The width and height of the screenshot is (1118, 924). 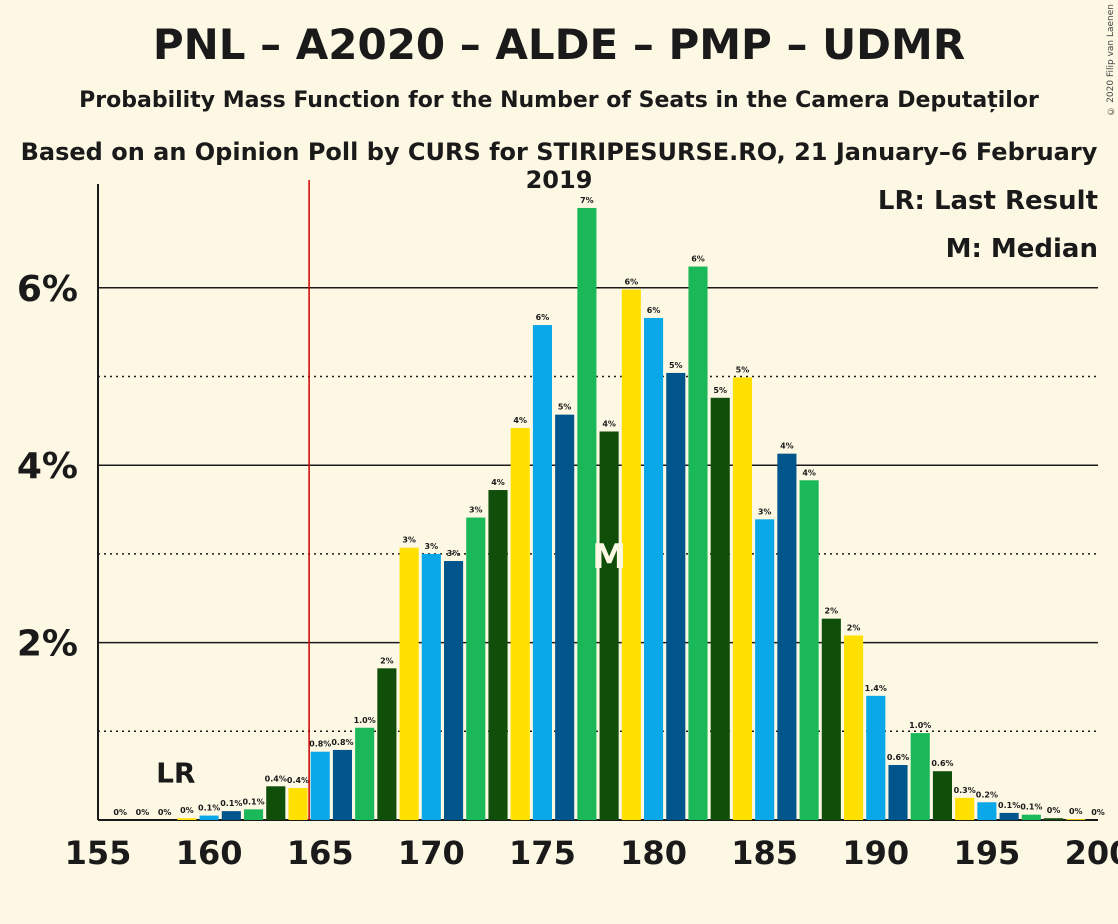 What do you see at coordinates (432, 546) in the screenshot?
I see `data-label-seat-170: 3%` at bounding box center [432, 546].